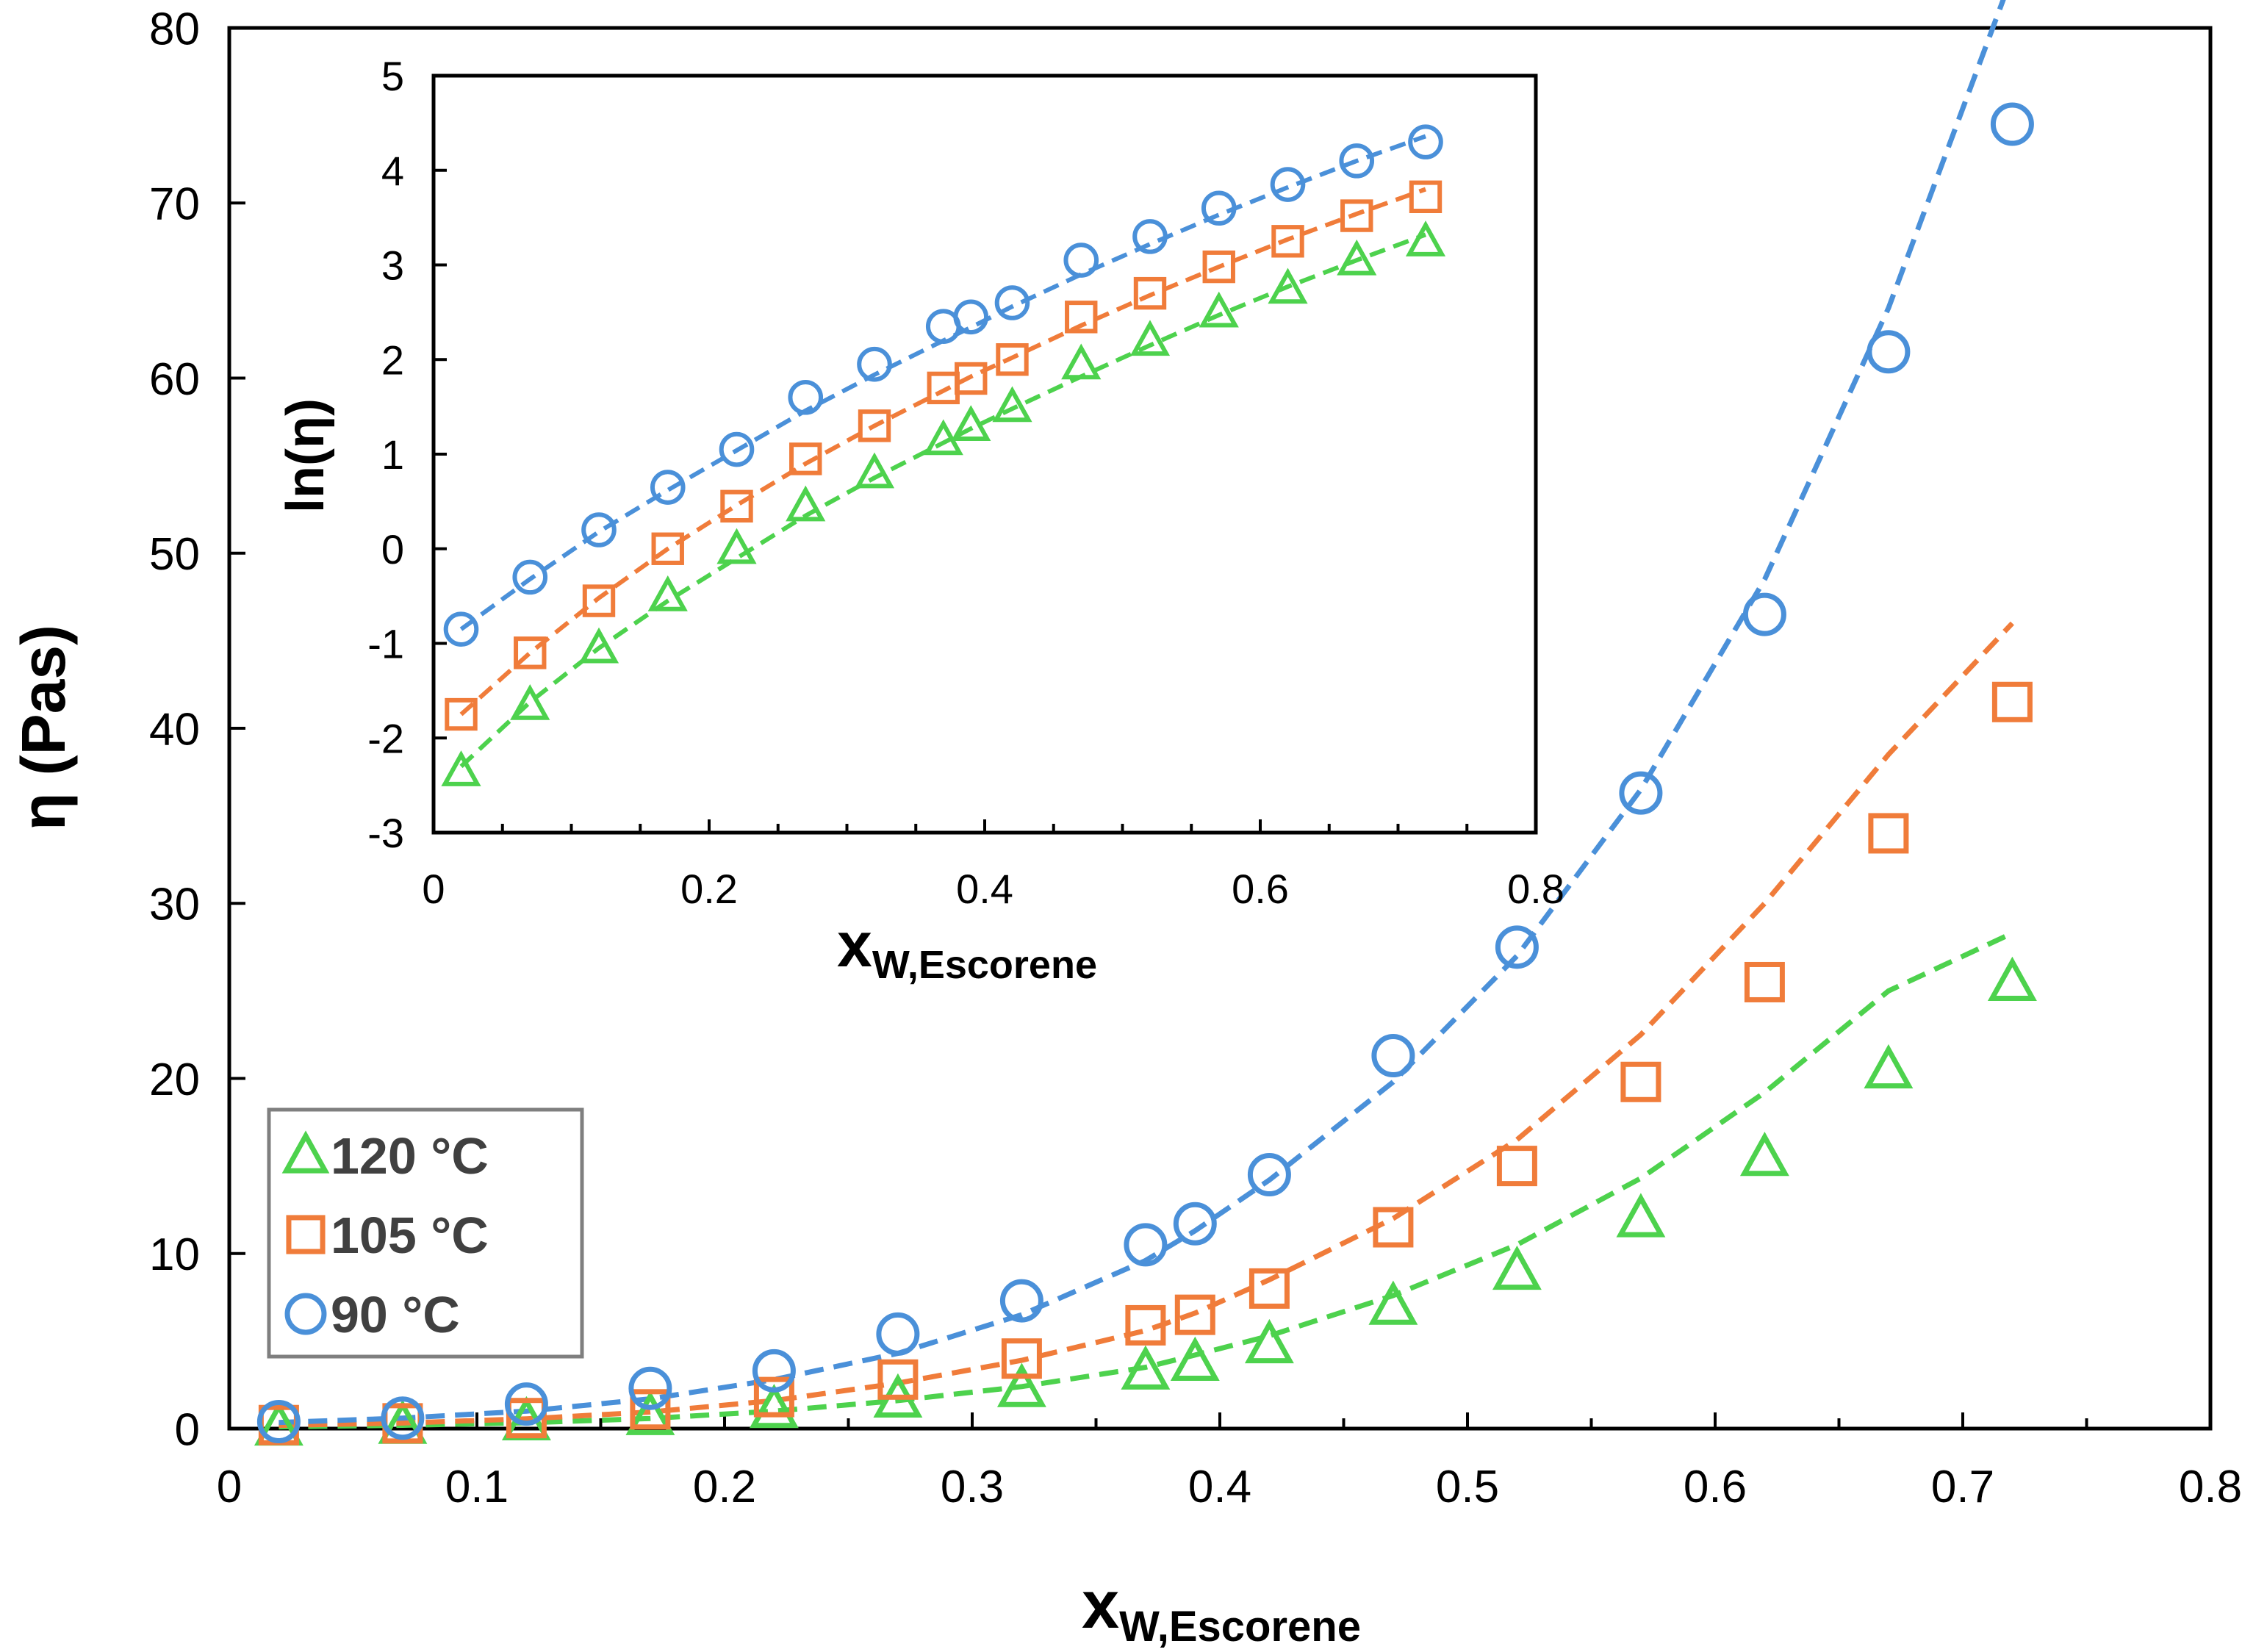 This screenshot has height=1652, width=2267. What do you see at coordinates (175, 204) in the screenshot?
I see `y-tick-label: 70` at bounding box center [175, 204].